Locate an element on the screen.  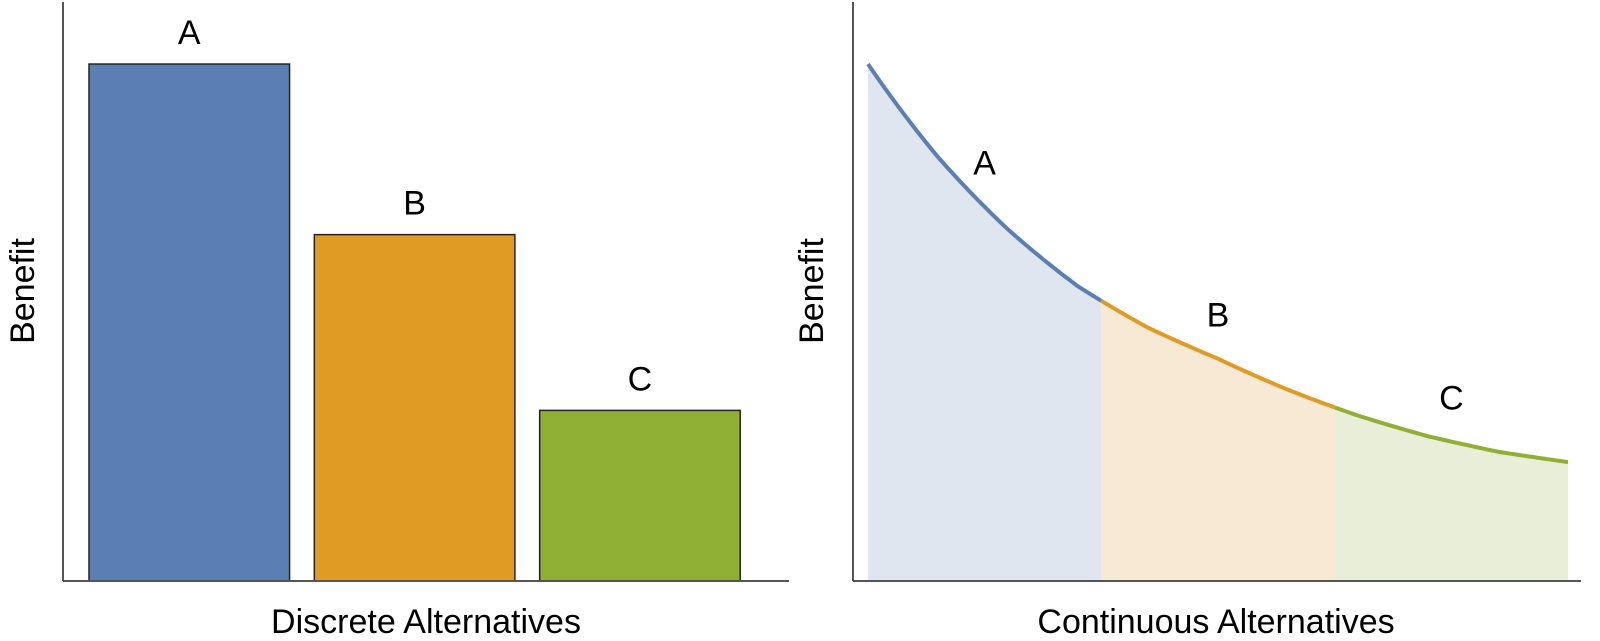
continuous-x-axis-title: Continuous Alternatives is located at coordinates (1215, 622).